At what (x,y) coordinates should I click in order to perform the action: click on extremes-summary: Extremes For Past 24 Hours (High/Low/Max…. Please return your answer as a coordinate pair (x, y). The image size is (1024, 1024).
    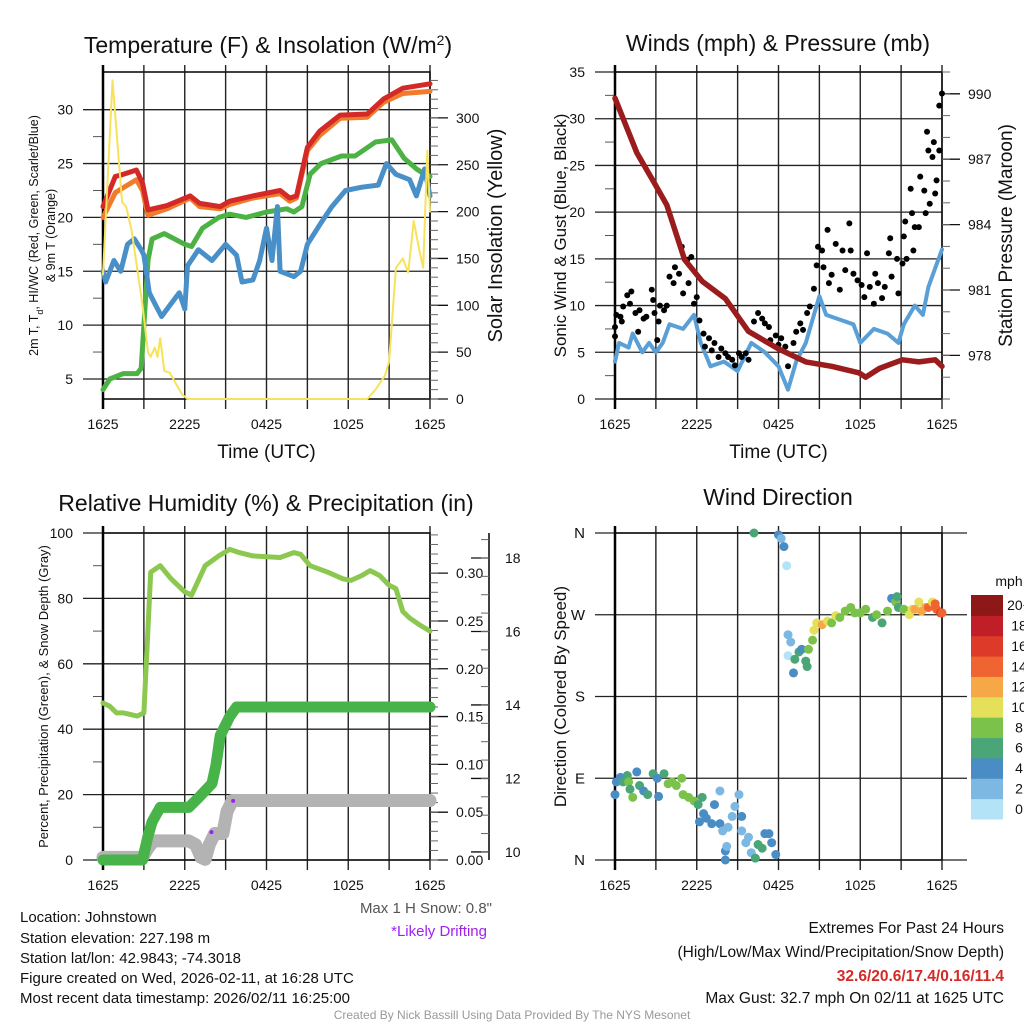
    Looking at the image, I should click on (841, 963).